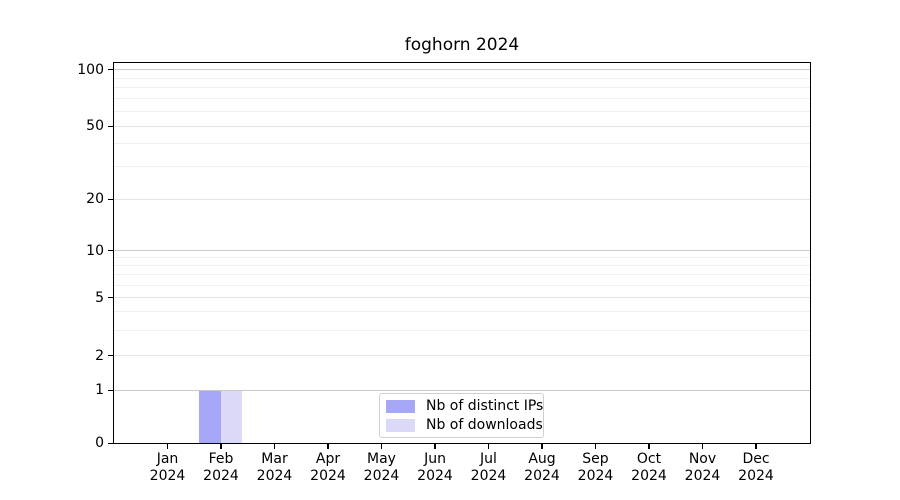 The height and width of the screenshot is (500, 900). What do you see at coordinates (702, 446) in the screenshot?
I see `x-tick-mark-nov` at bounding box center [702, 446].